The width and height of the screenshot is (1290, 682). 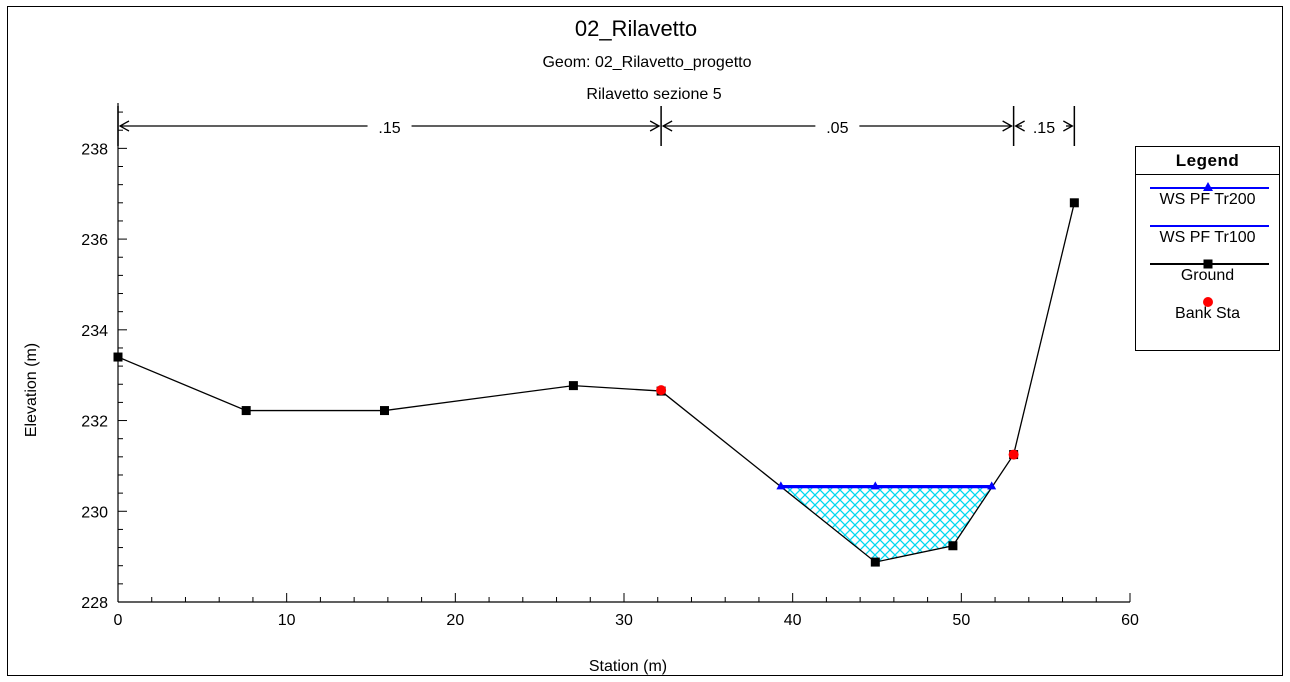 I want to click on manning-n-region: .05, so click(x=837, y=128).